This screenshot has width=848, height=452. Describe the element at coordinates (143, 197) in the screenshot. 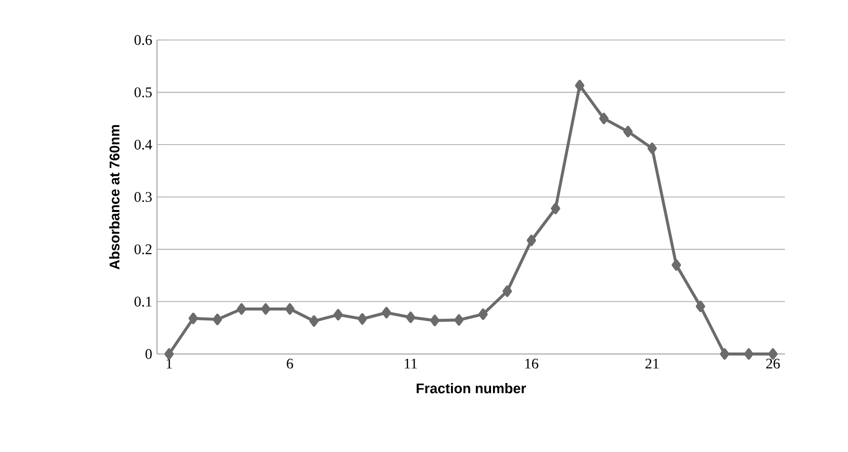

I see `y-tick-label: 0.3` at that location.